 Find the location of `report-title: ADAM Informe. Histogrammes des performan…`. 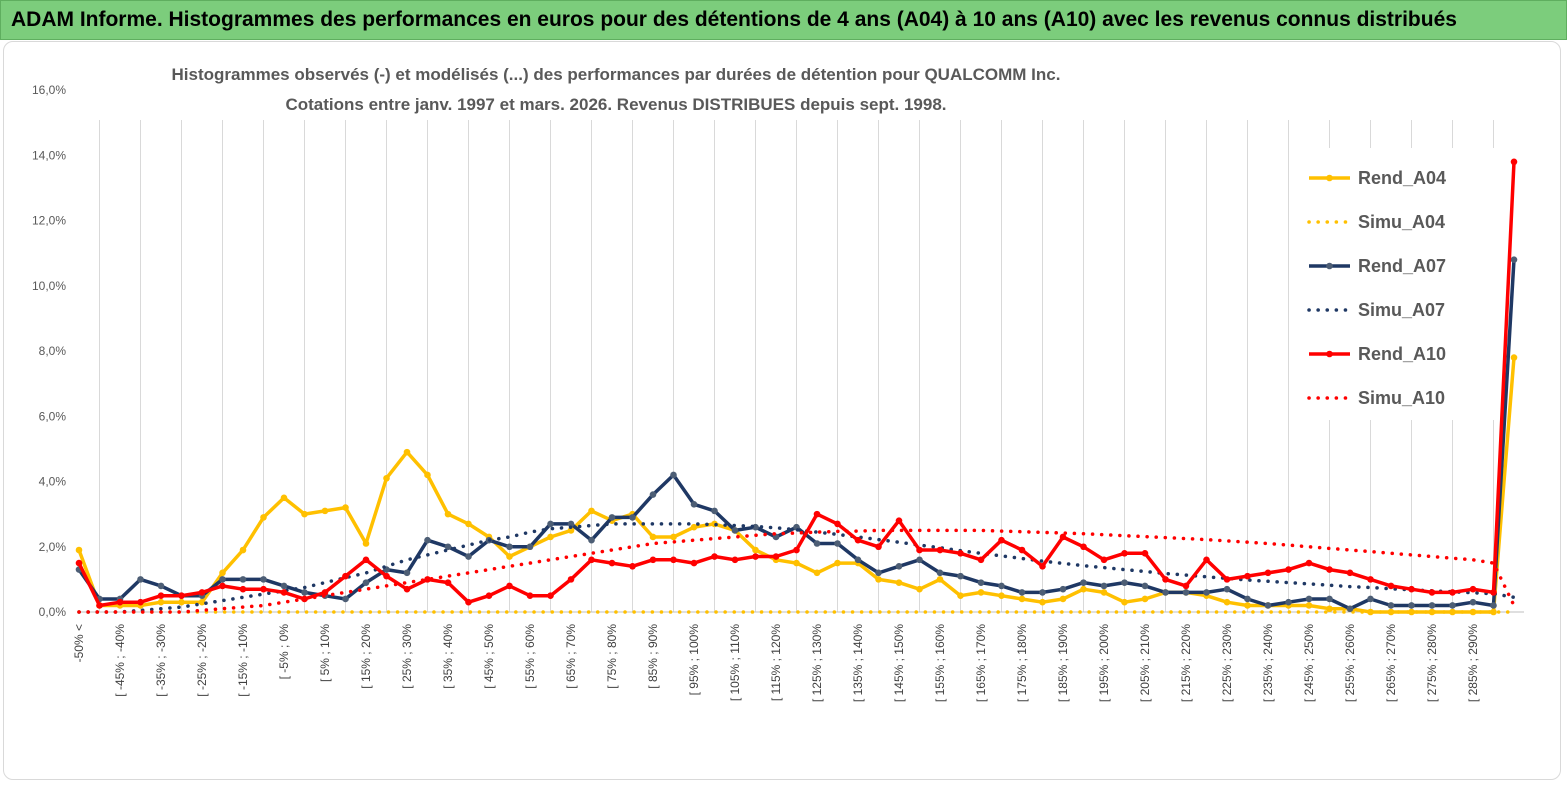

report-title: ADAM Informe. Histogrammes des performan… is located at coordinates (734, 19).